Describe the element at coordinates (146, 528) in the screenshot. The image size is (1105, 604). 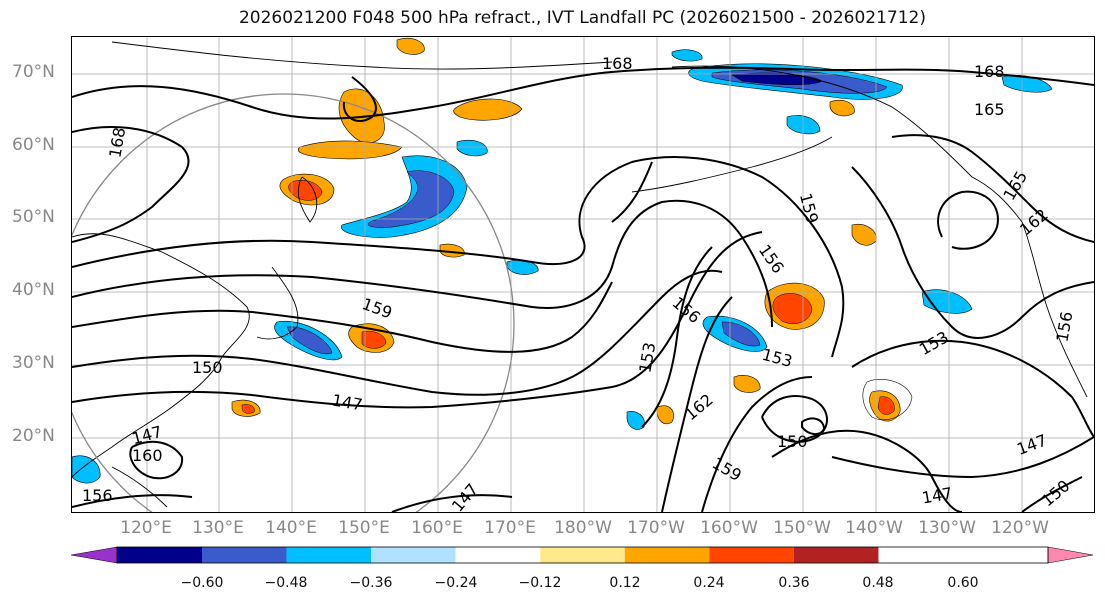
I see `lon-label-120e: 120°E` at that location.